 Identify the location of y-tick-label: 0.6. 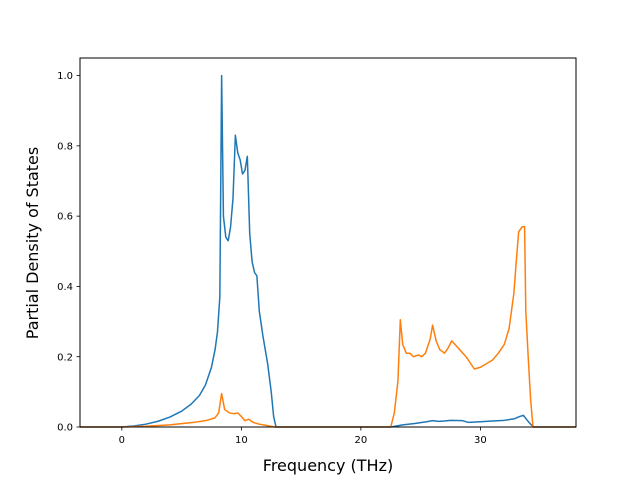
(65, 217).